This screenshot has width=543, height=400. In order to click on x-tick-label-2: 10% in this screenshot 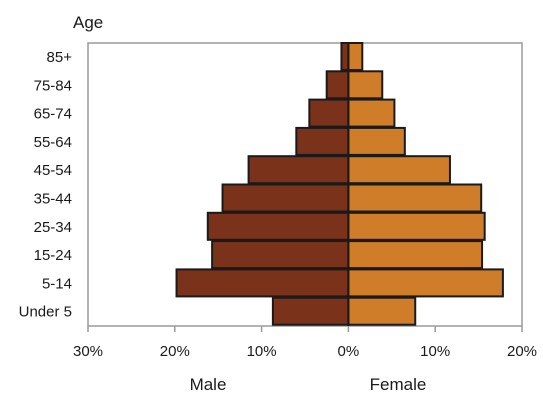, I will do `click(262, 351)`.